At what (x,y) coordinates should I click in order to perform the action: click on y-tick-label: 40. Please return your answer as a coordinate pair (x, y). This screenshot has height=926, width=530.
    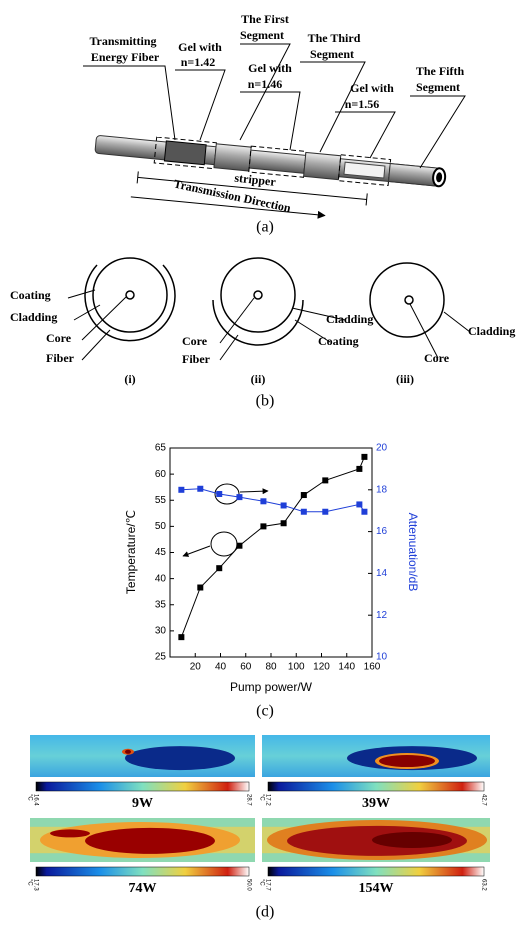
    Looking at the image, I should click on (161, 578).